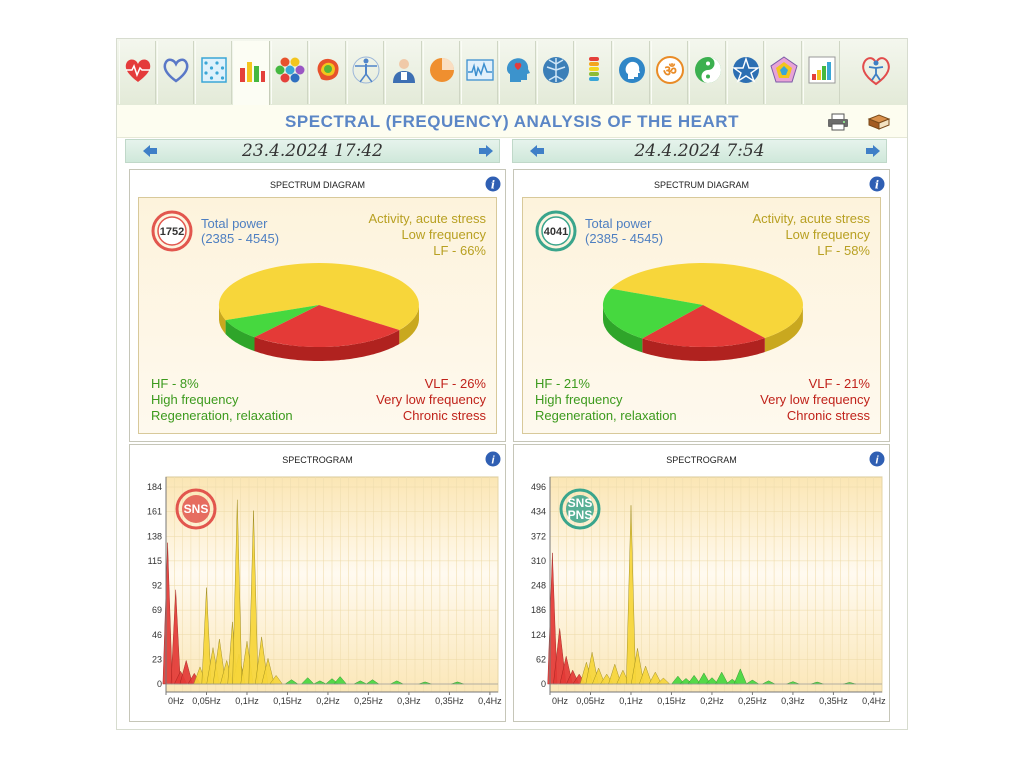  I want to click on hf-percent: HF - 21%, so click(562, 383).